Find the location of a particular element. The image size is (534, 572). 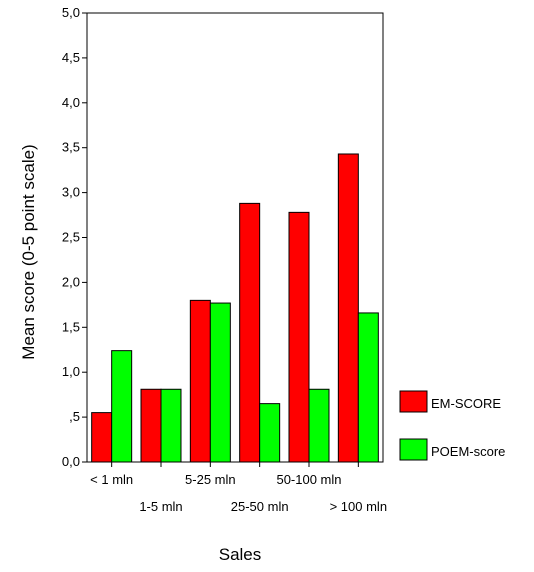

x-tick-label: 1-5 mln is located at coordinates (160, 506).